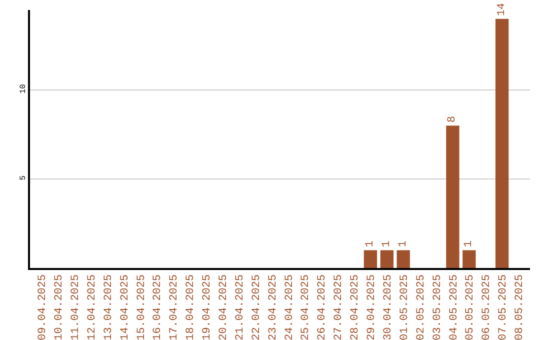 Image resolution: width=540 pixels, height=340 pixels. Describe the element at coordinates (108, 307) in the screenshot. I see `x-tick-label: 13.04.2025` at that location.